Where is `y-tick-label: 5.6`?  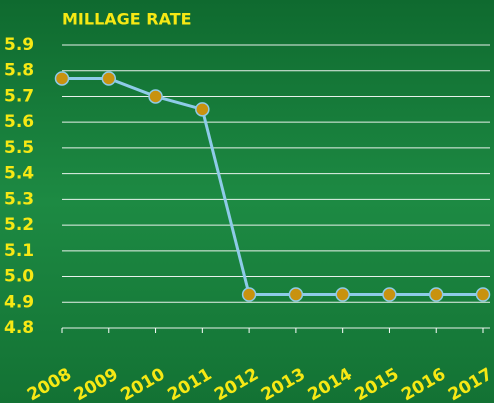 y-tick-label: 5.6 is located at coordinates (19, 122).